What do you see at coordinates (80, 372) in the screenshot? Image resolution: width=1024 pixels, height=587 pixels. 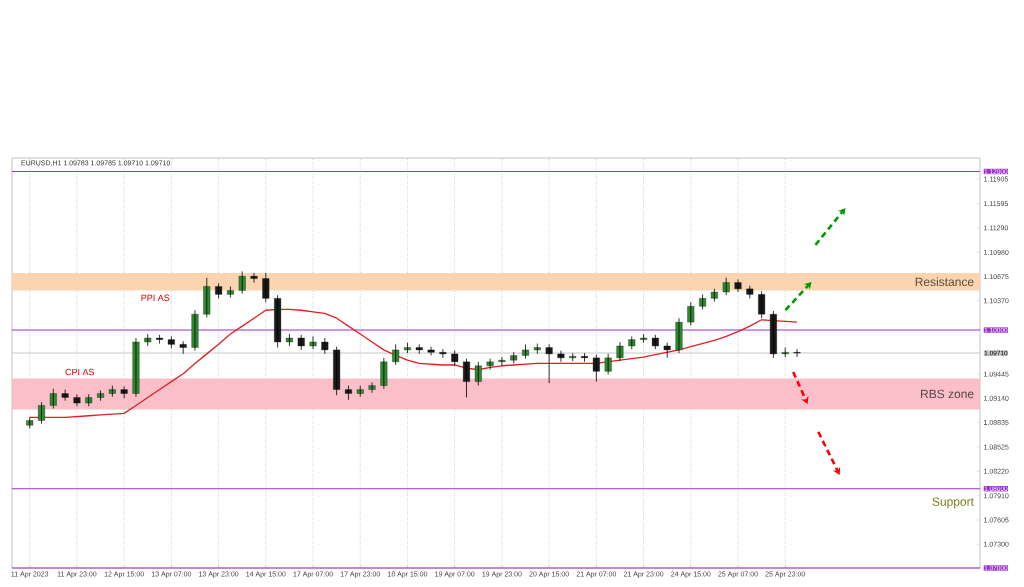 I see `annotation: CPI AS` at bounding box center [80, 372].